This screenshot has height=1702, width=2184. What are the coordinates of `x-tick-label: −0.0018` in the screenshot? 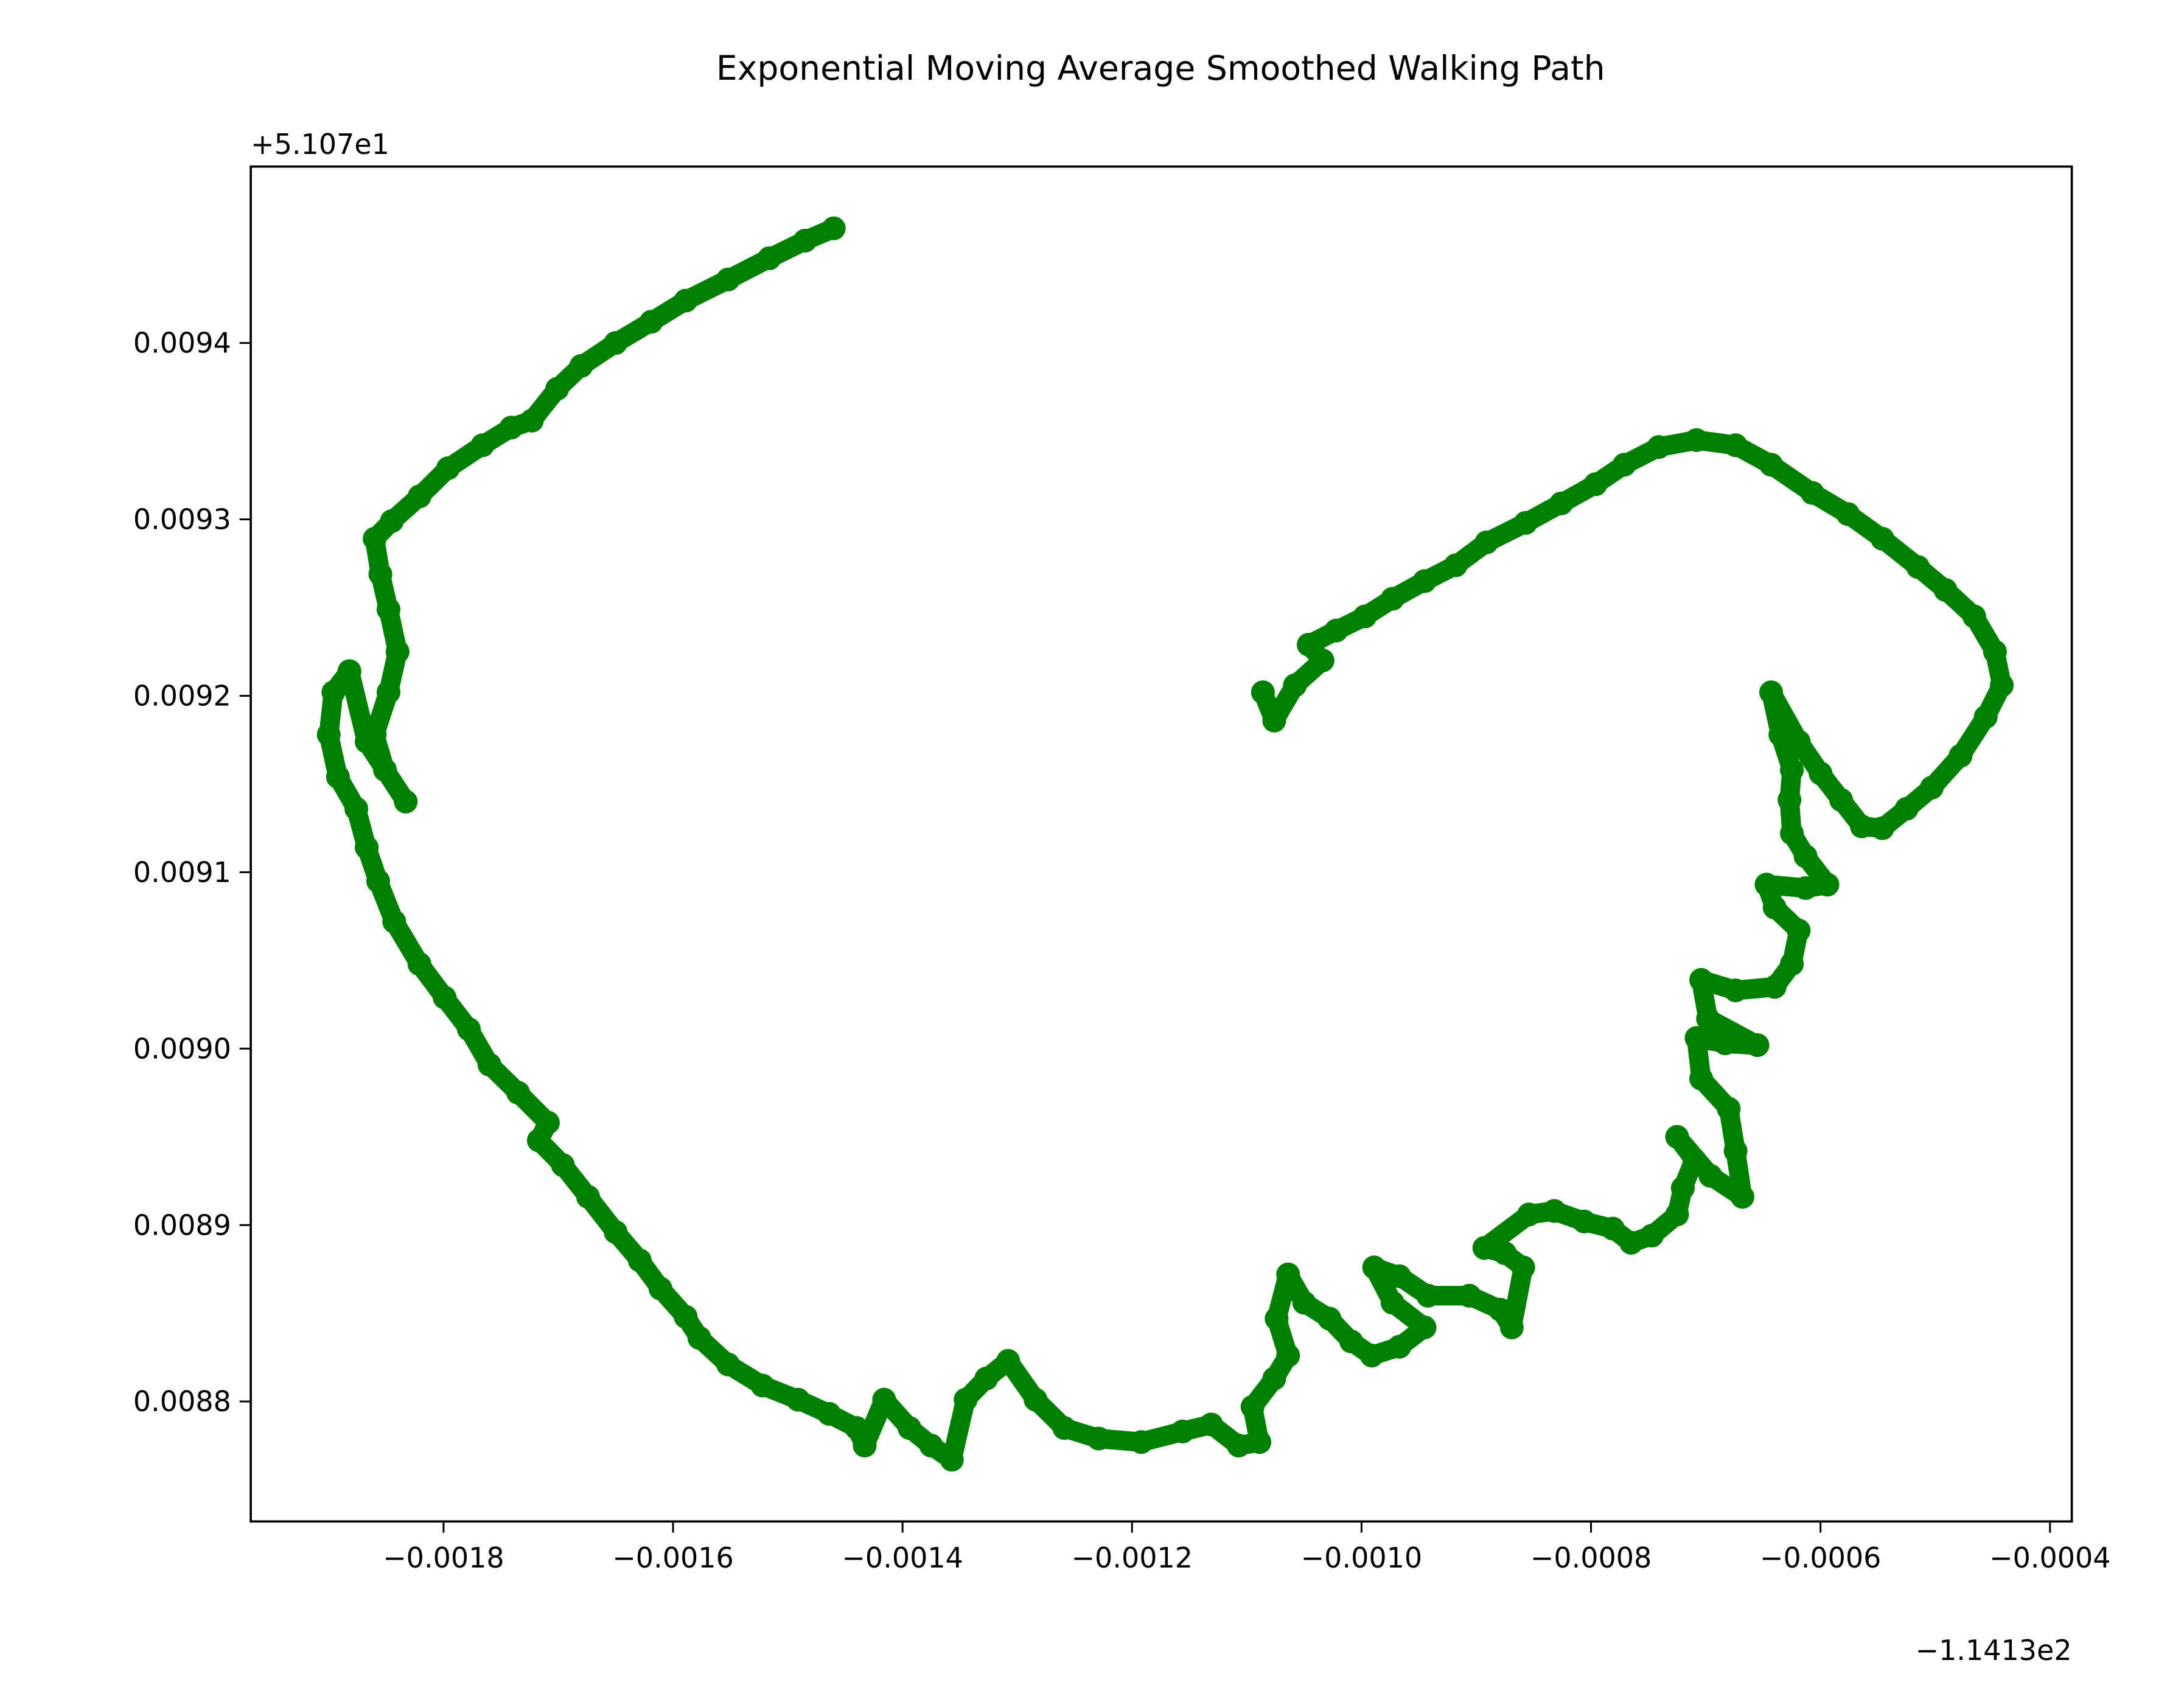 It's located at (443, 1557).